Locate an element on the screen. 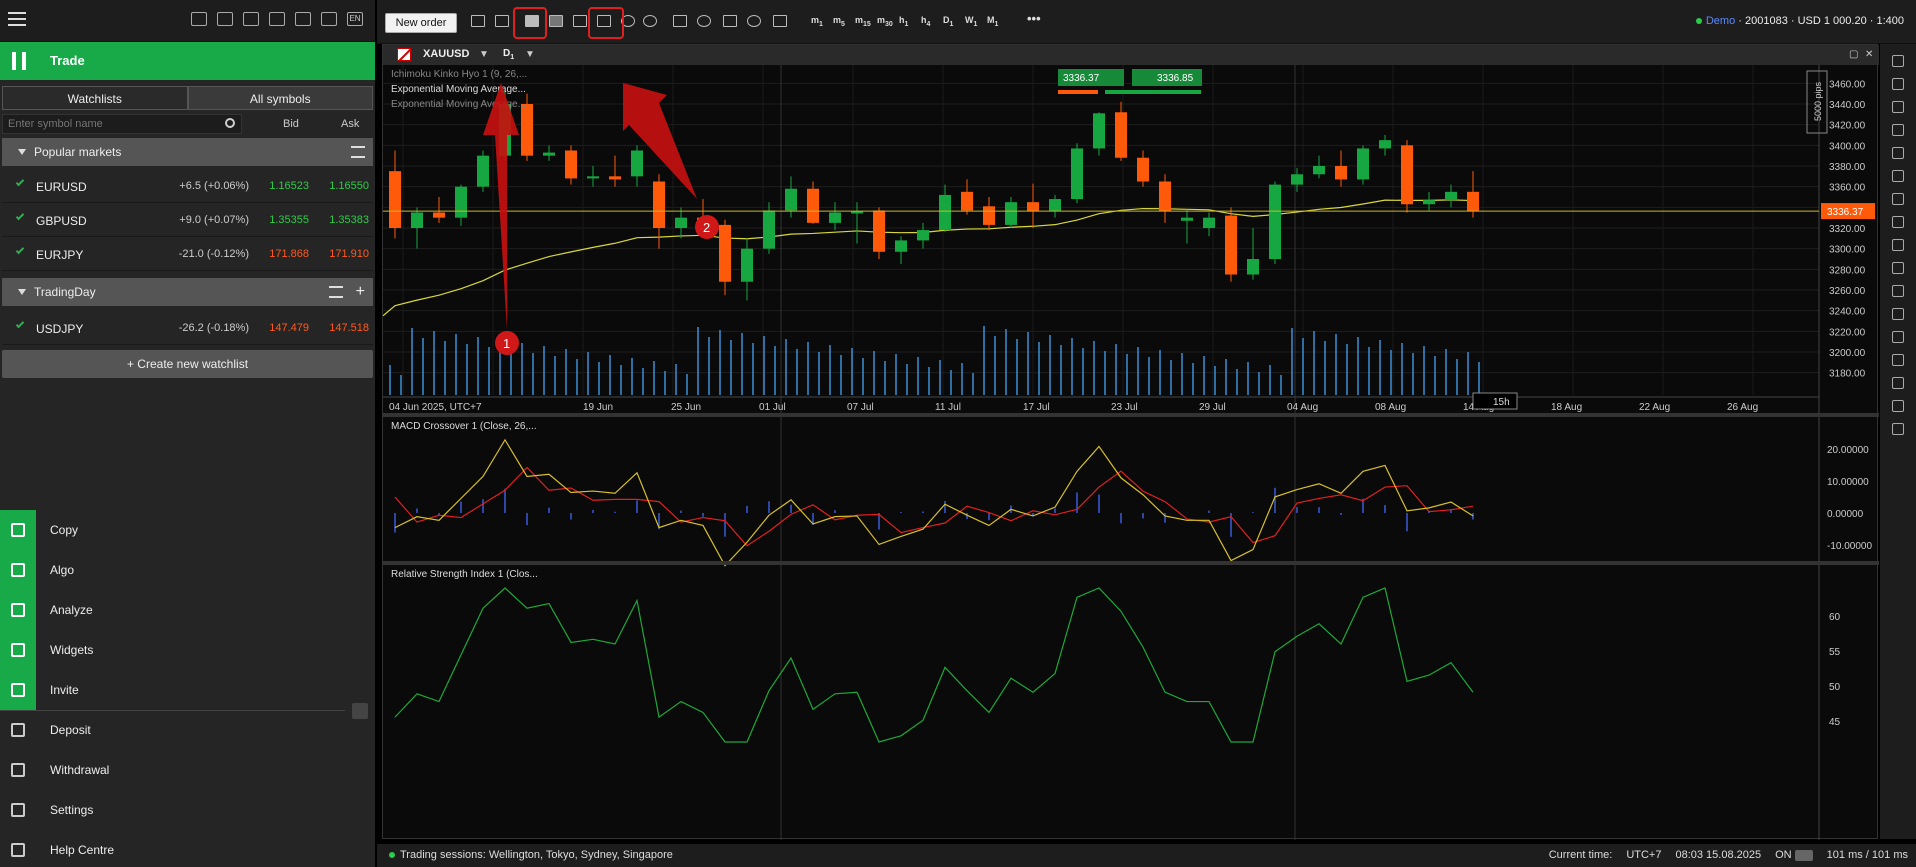 The image size is (1916, 867). collapse-arrow-icon is located at coordinates (22, 152).